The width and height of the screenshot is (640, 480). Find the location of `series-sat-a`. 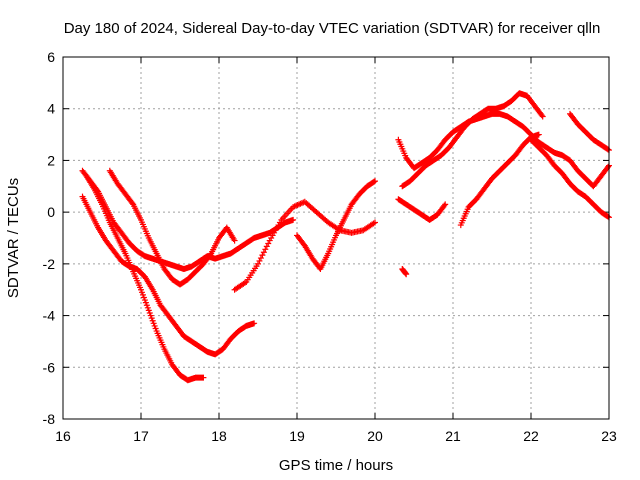

series-sat-a is located at coordinates (188, 220).